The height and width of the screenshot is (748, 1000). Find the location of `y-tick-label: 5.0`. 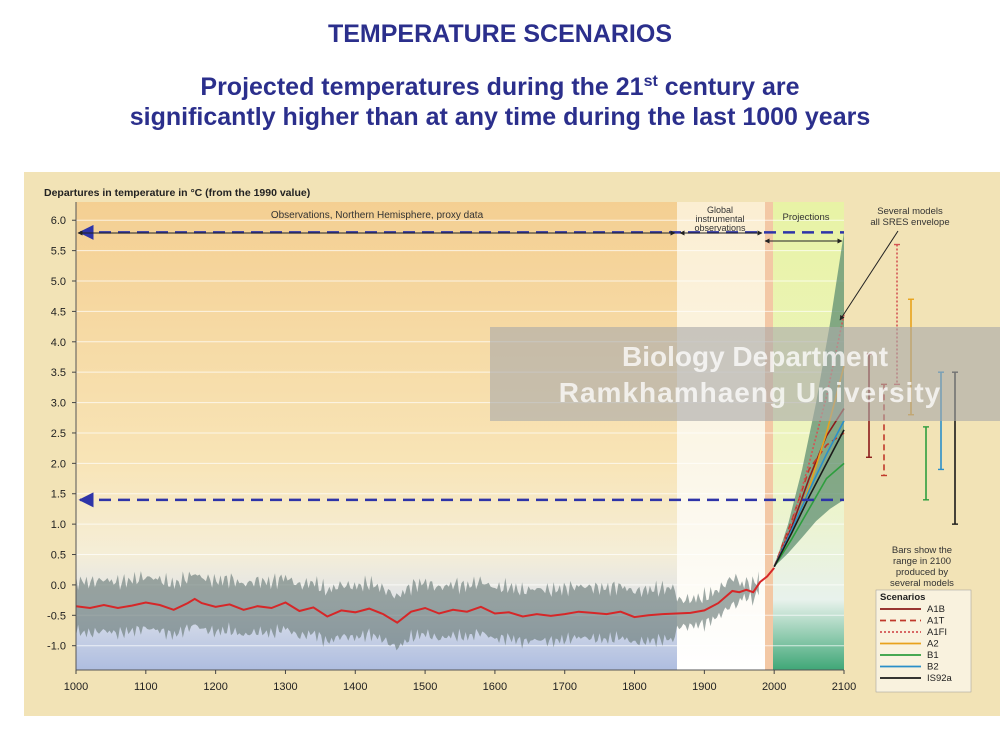

y-tick-label: 5.0 is located at coordinates (58, 282).